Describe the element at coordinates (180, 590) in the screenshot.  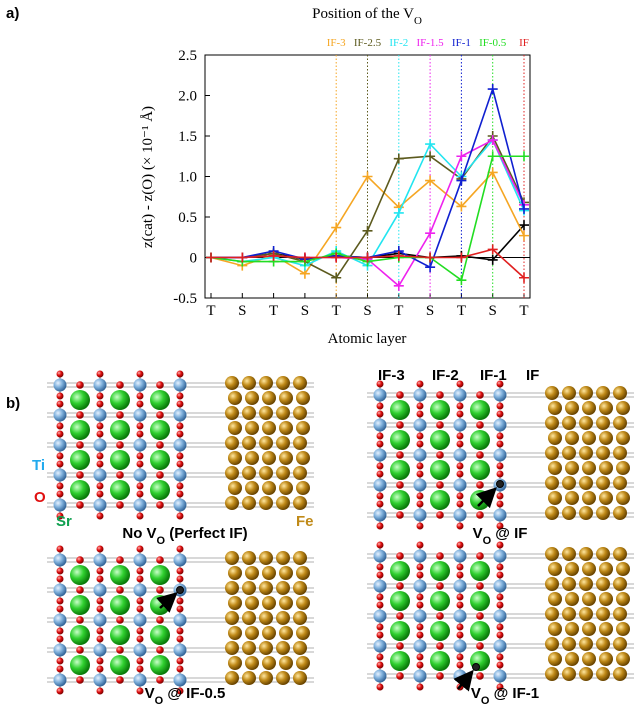
I see `vacancy` at that location.